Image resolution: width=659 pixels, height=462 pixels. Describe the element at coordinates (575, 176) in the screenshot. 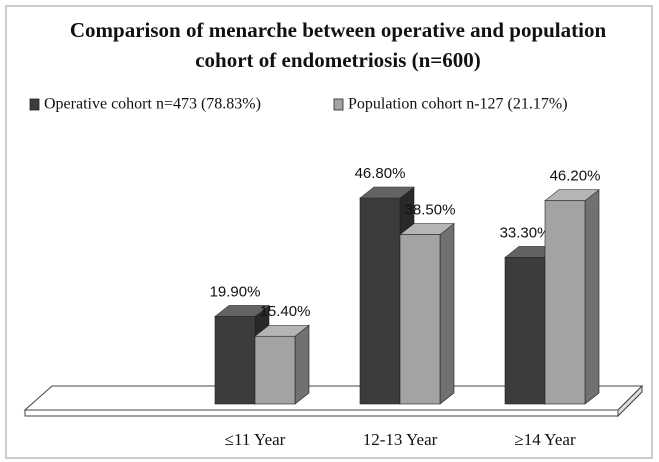

I see `data-label: 46.20%` at that location.